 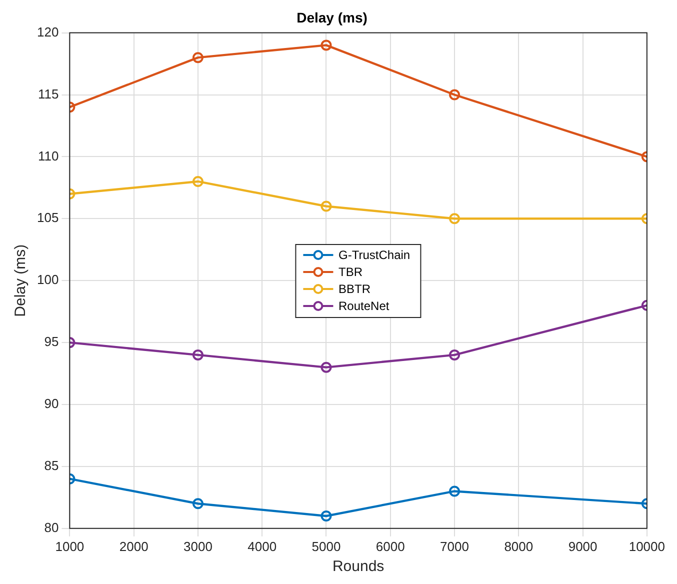 What do you see at coordinates (51, 466) in the screenshot?
I see `y-tick-label: 85` at bounding box center [51, 466].